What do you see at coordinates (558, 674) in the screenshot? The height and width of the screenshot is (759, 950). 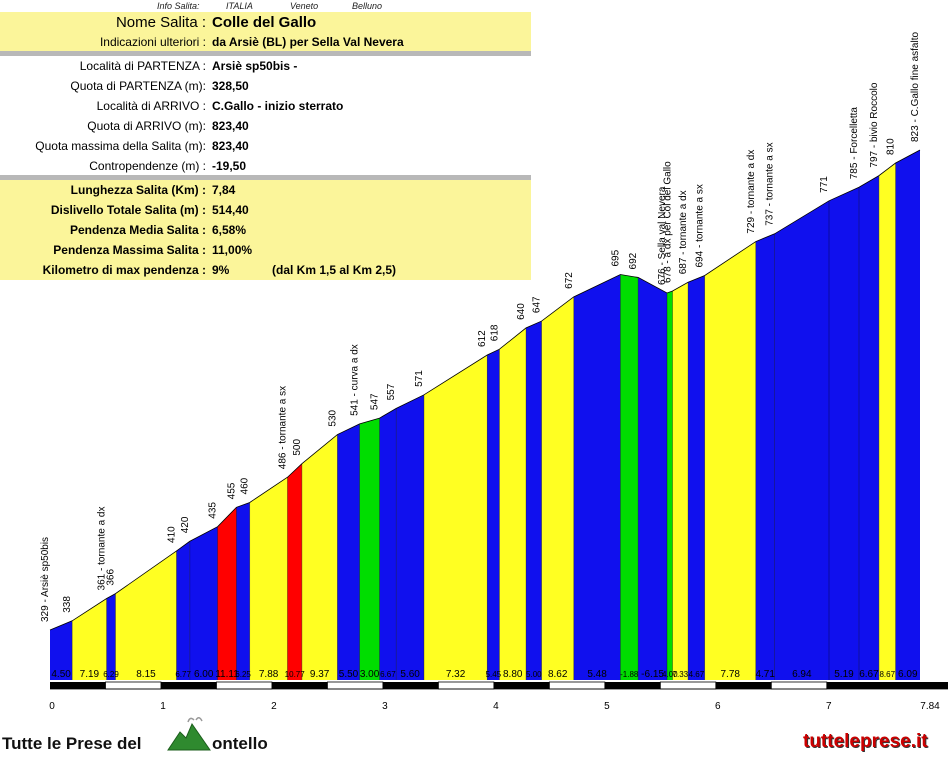 I see `segment-pct-label: 8.62` at bounding box center [558, 674].